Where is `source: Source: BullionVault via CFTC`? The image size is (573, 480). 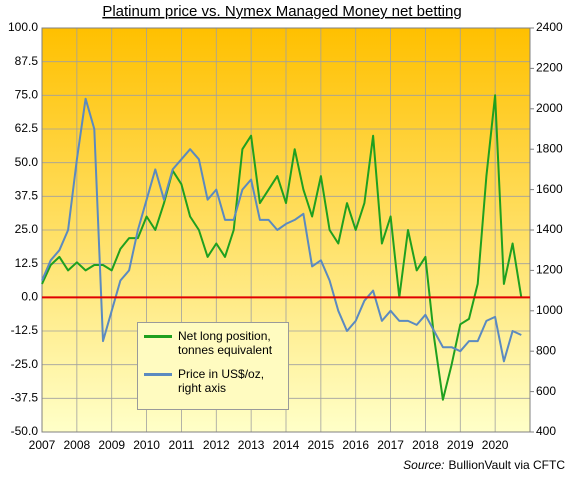 source: Source: BullionVault via CFTC is located at coordinates (484, 465).